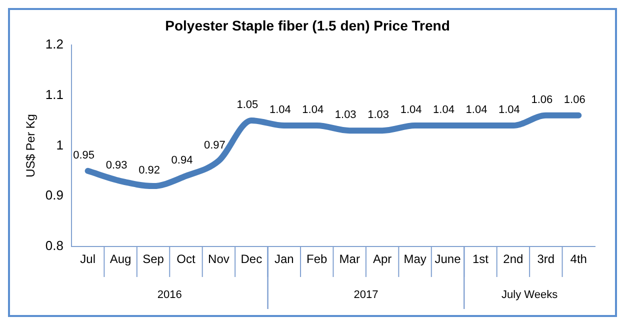  Describe the element at coordinates (219, 259) in the screenshot. I see `x-tick-label: Nov` at that location.